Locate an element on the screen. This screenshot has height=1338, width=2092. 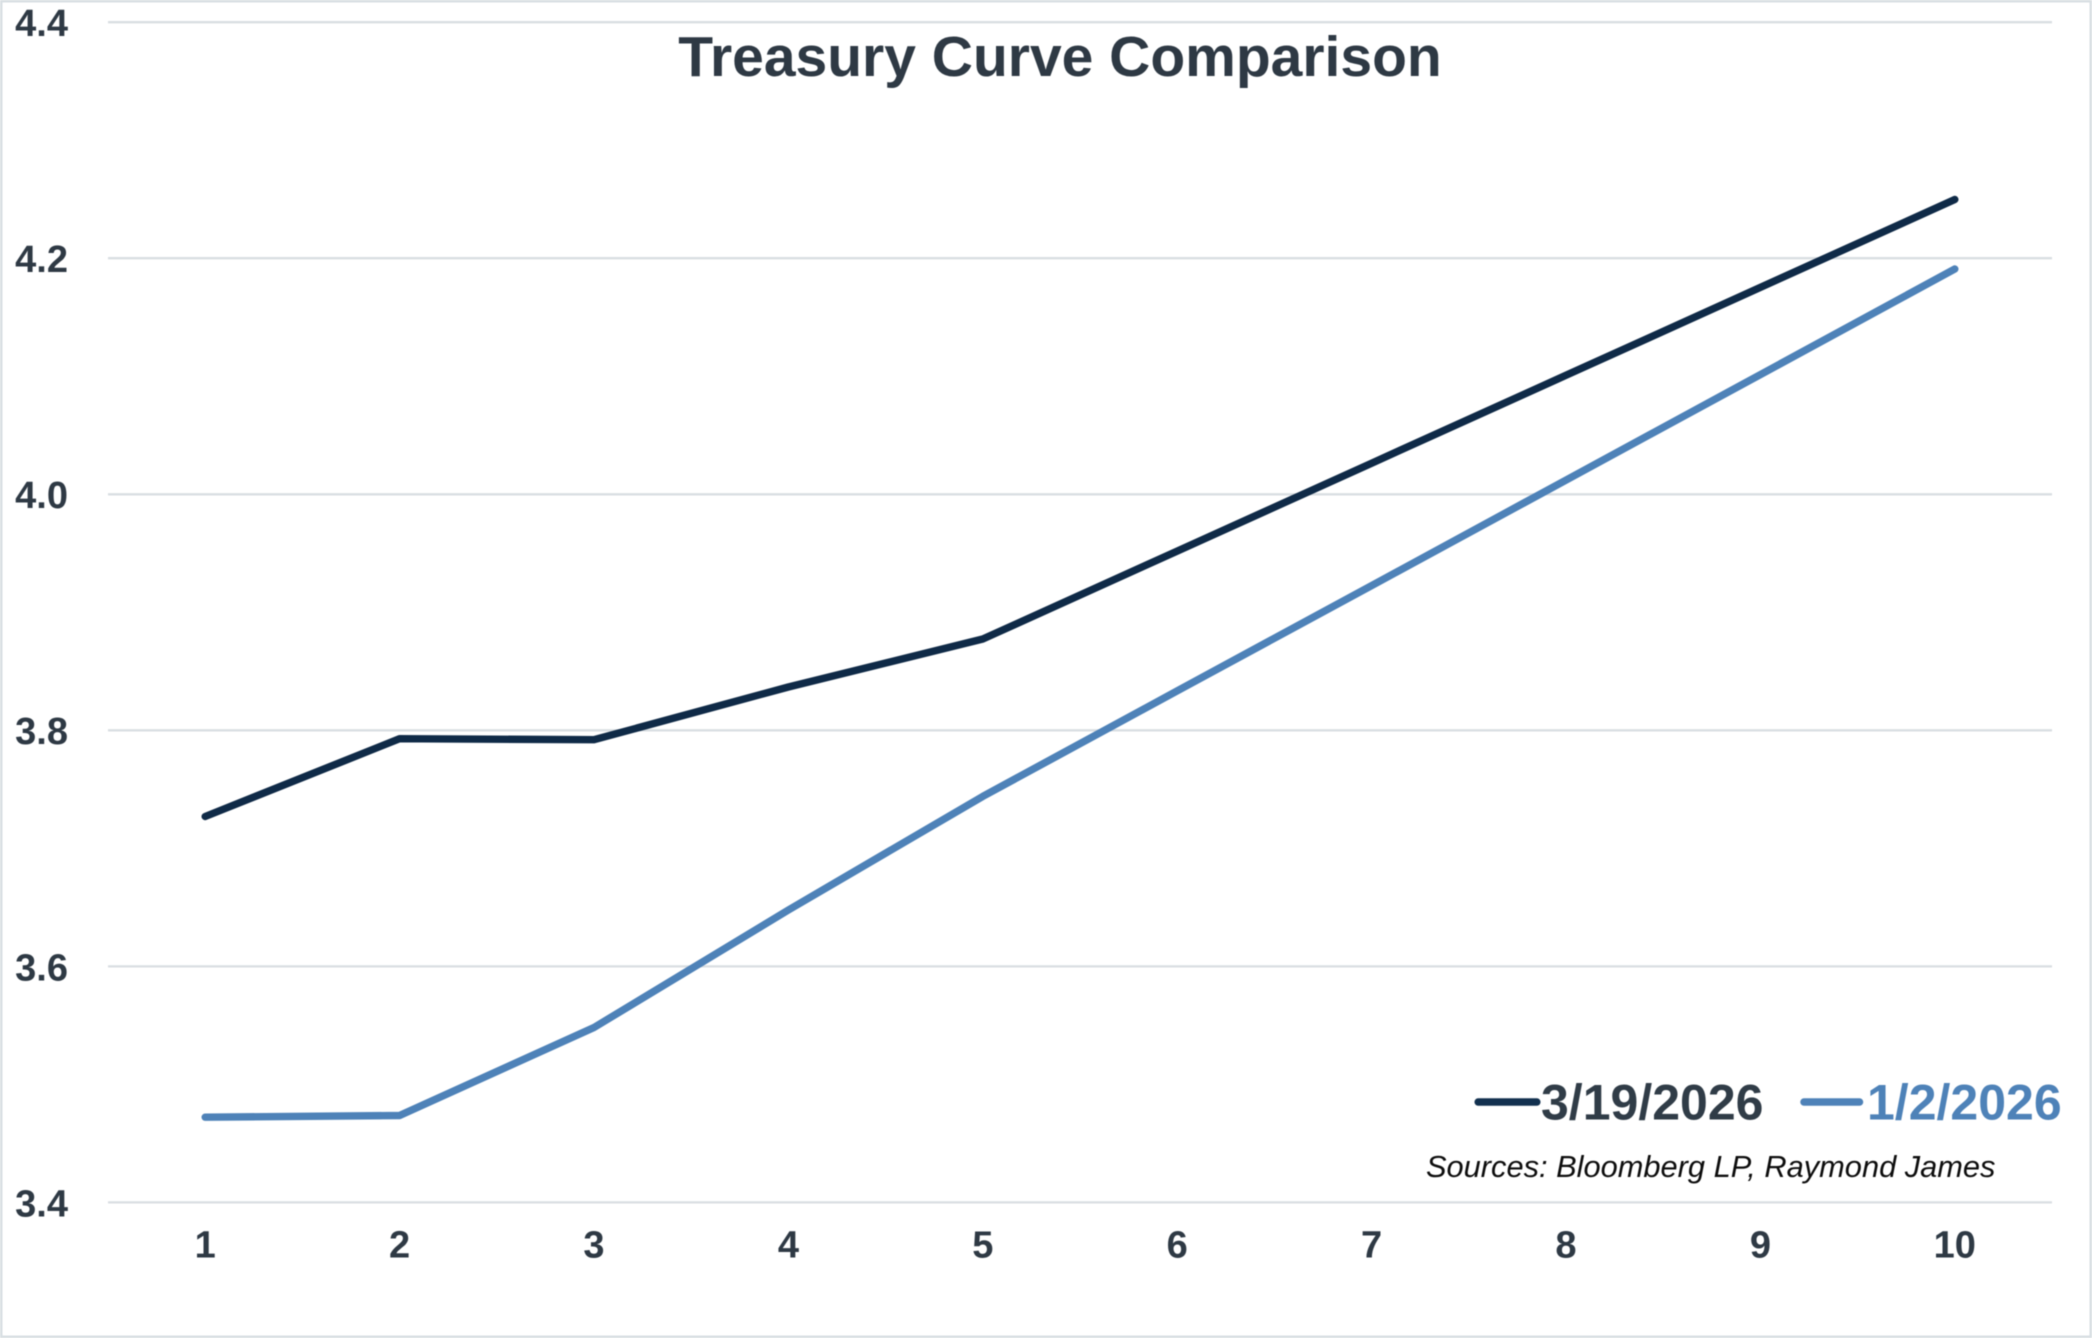
svg-text: 3.6 is located at coordinates (41, 968).